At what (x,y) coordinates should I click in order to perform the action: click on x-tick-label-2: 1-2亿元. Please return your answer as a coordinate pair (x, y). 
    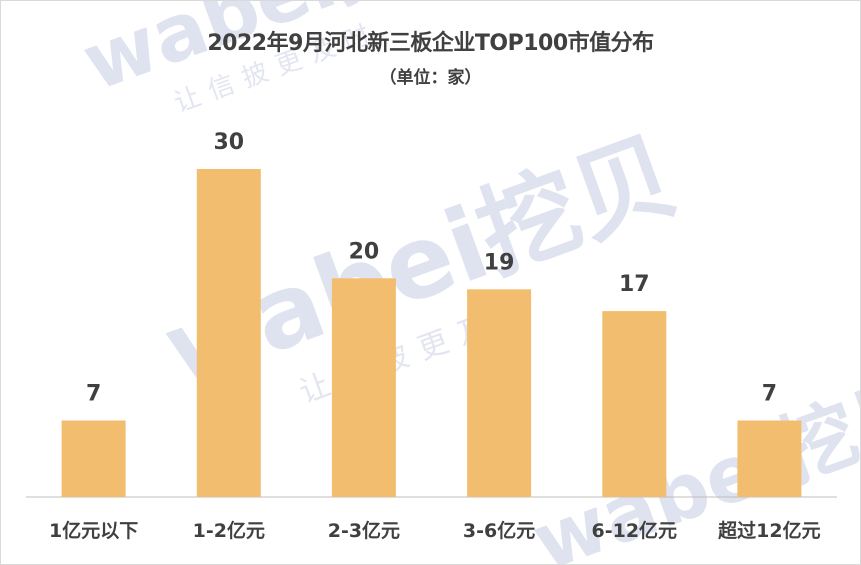
    Looking at the image, I should click on (229, 530).